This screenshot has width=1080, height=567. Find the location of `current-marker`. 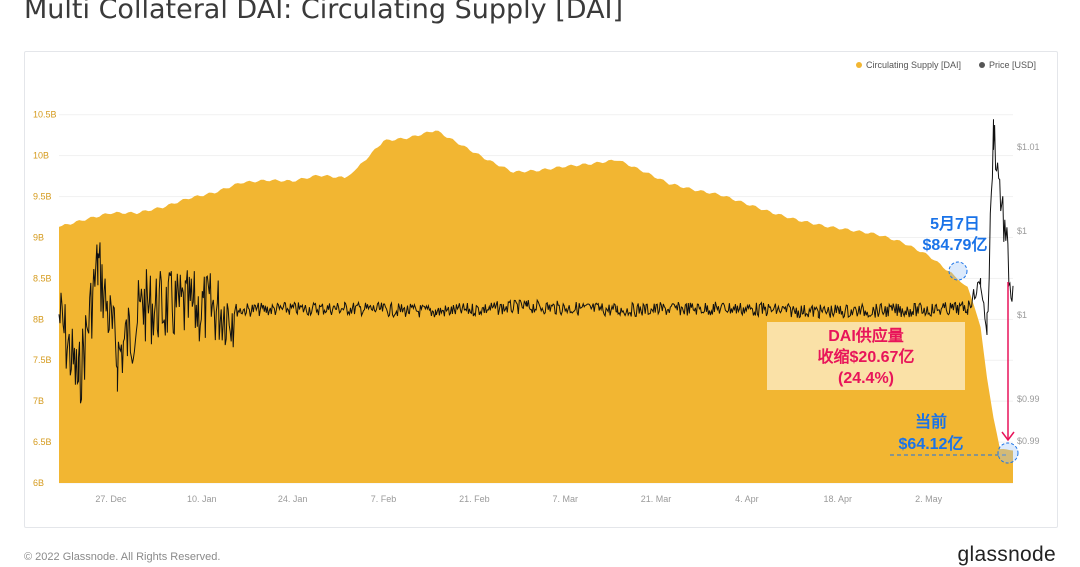

current-marker is located at coordinates (1008, 453).